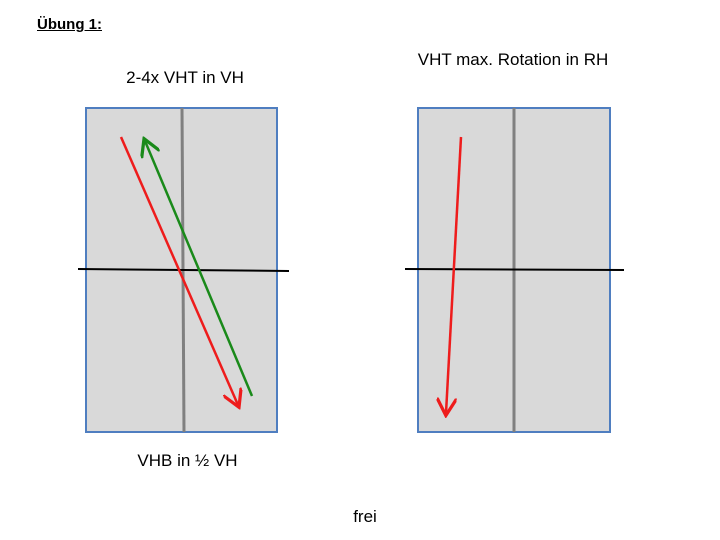 This screenshot has height=540, width=720. Describe the element at coordinates (185, 77) in the screenshot. I see `left-panel-top-label: 2-4x VHT in VH` at that location.